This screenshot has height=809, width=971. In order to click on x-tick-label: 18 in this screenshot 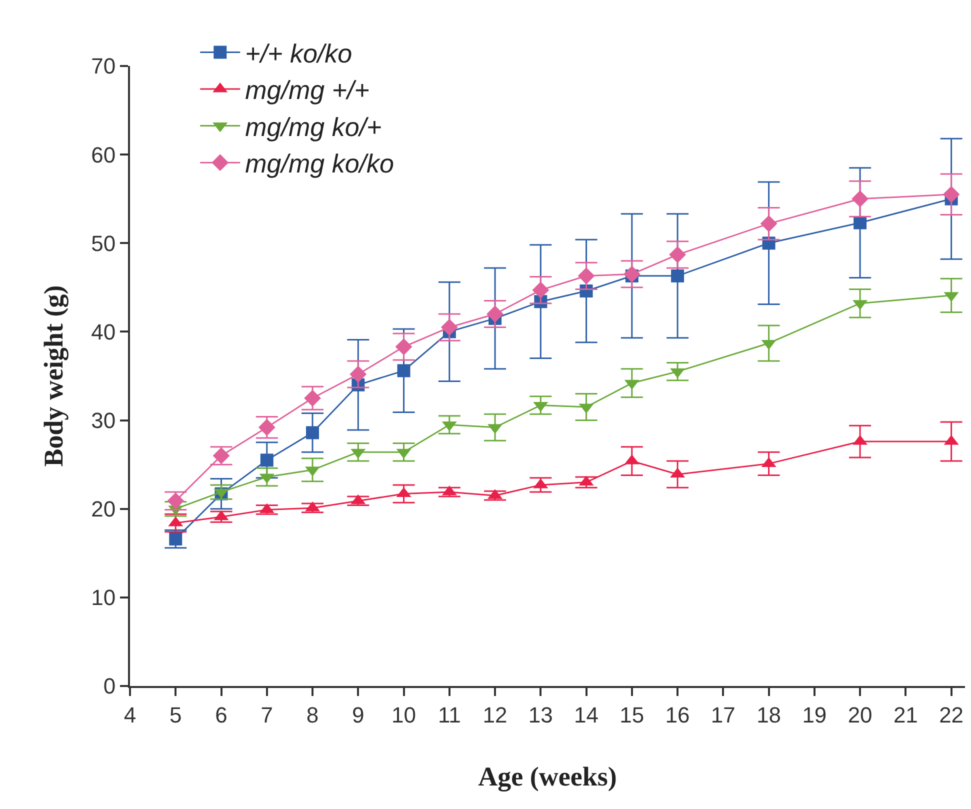, I will do `click(769, 715)`.